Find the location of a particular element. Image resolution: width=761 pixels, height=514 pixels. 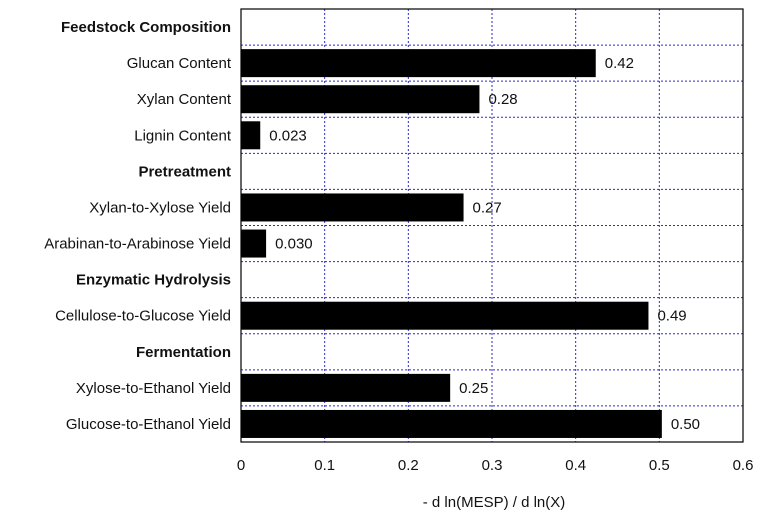

value-label: 0.030 is located at coordinates (294, 244).